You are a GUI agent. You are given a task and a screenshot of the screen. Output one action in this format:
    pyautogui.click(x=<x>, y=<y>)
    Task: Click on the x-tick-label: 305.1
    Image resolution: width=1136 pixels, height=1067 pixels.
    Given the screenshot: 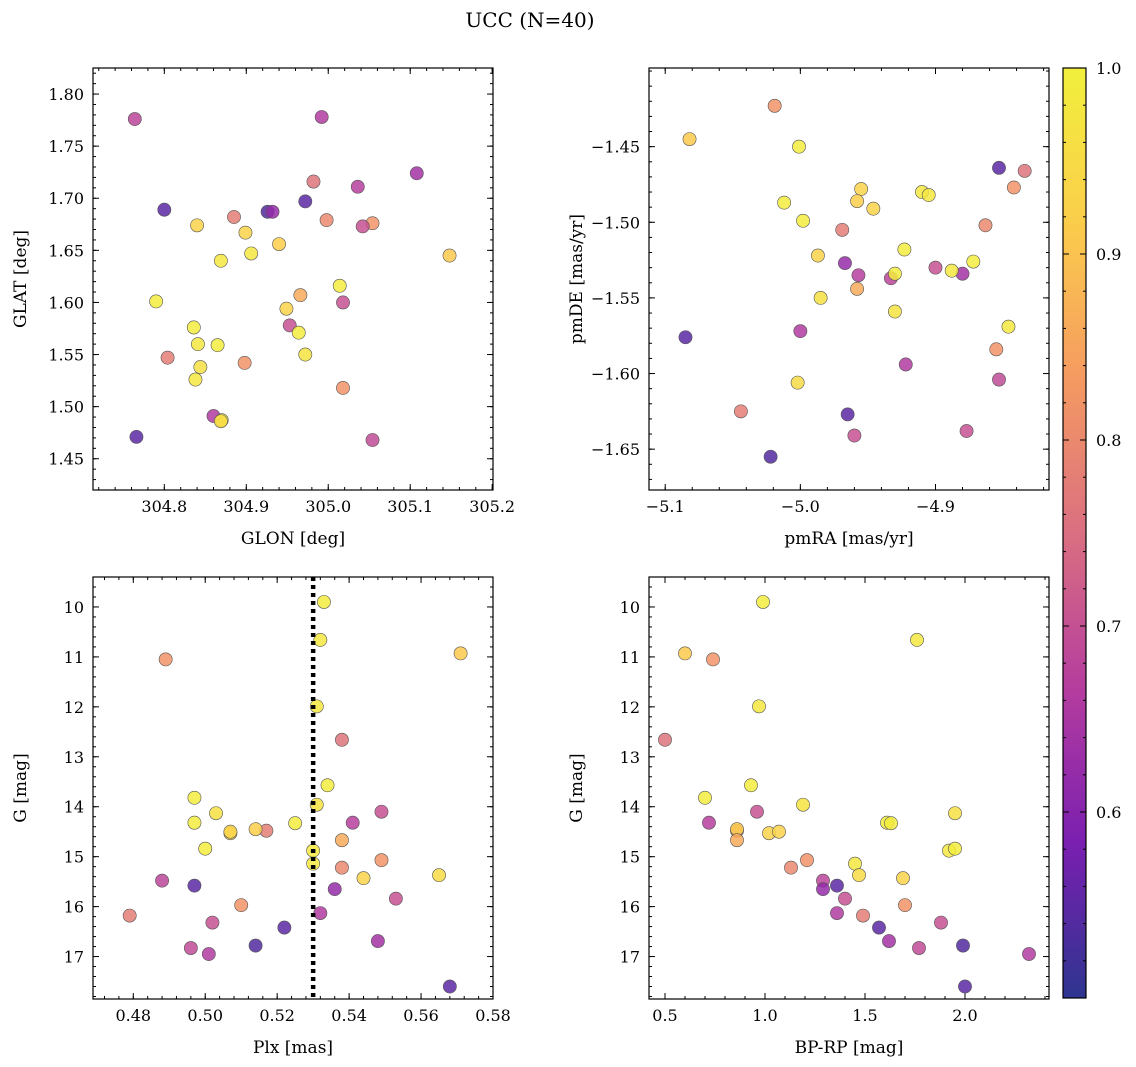 What is the action you would take?
    pyautogui.click(x=410, y=506)
    